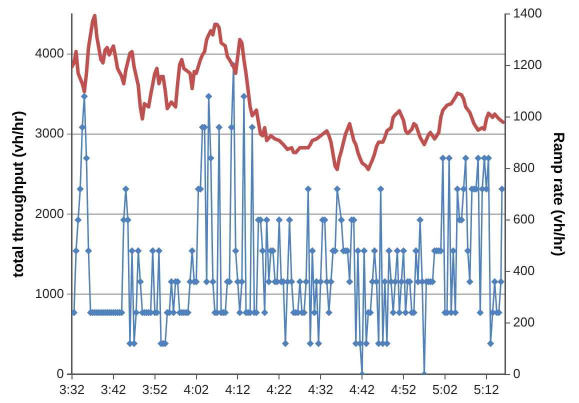 This screenshot has width=579, height=403. Describe the element at coordinates (524, 270) in the screenshot. I see `y2-tick-label: 400` at that location.